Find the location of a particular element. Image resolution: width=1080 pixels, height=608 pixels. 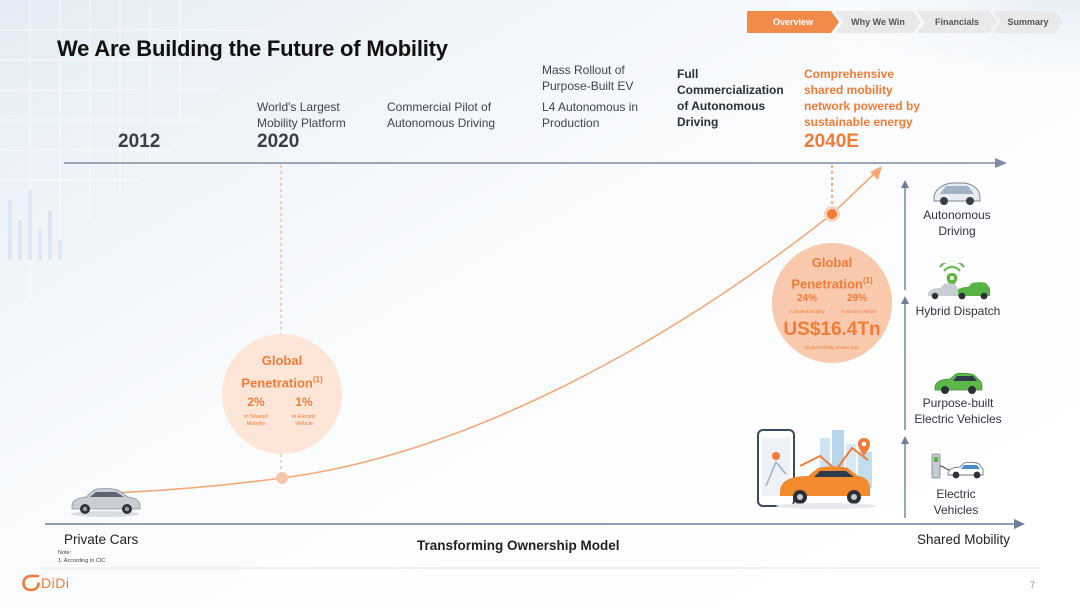

label-line: Autonomous is located at coordinates (957, 215).